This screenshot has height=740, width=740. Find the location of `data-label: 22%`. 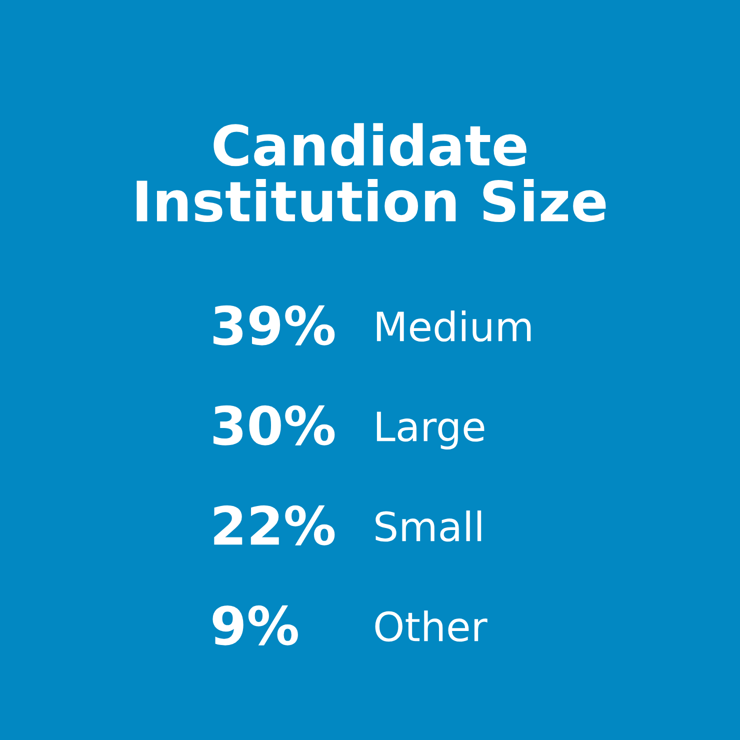

data-label: 22% is located at coordinates (274, 525).